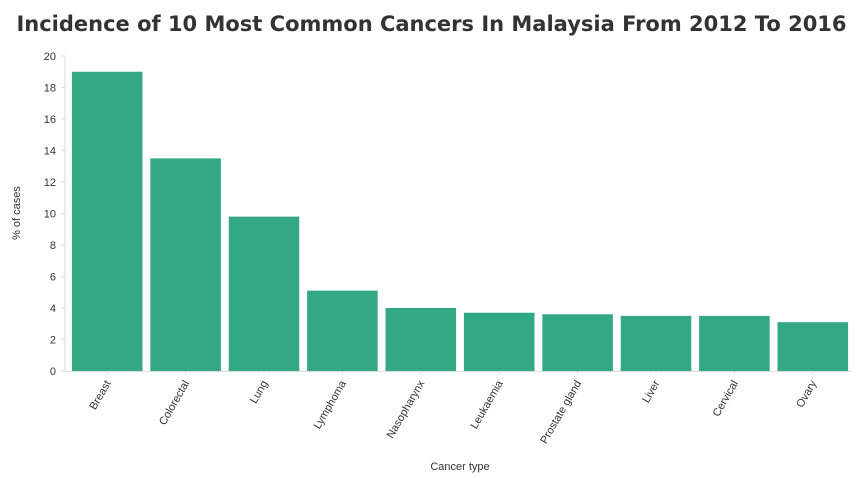  Describe the element at coordinates (421, 339) in the screenshot. I see `bar-nasopharynx` at that location.